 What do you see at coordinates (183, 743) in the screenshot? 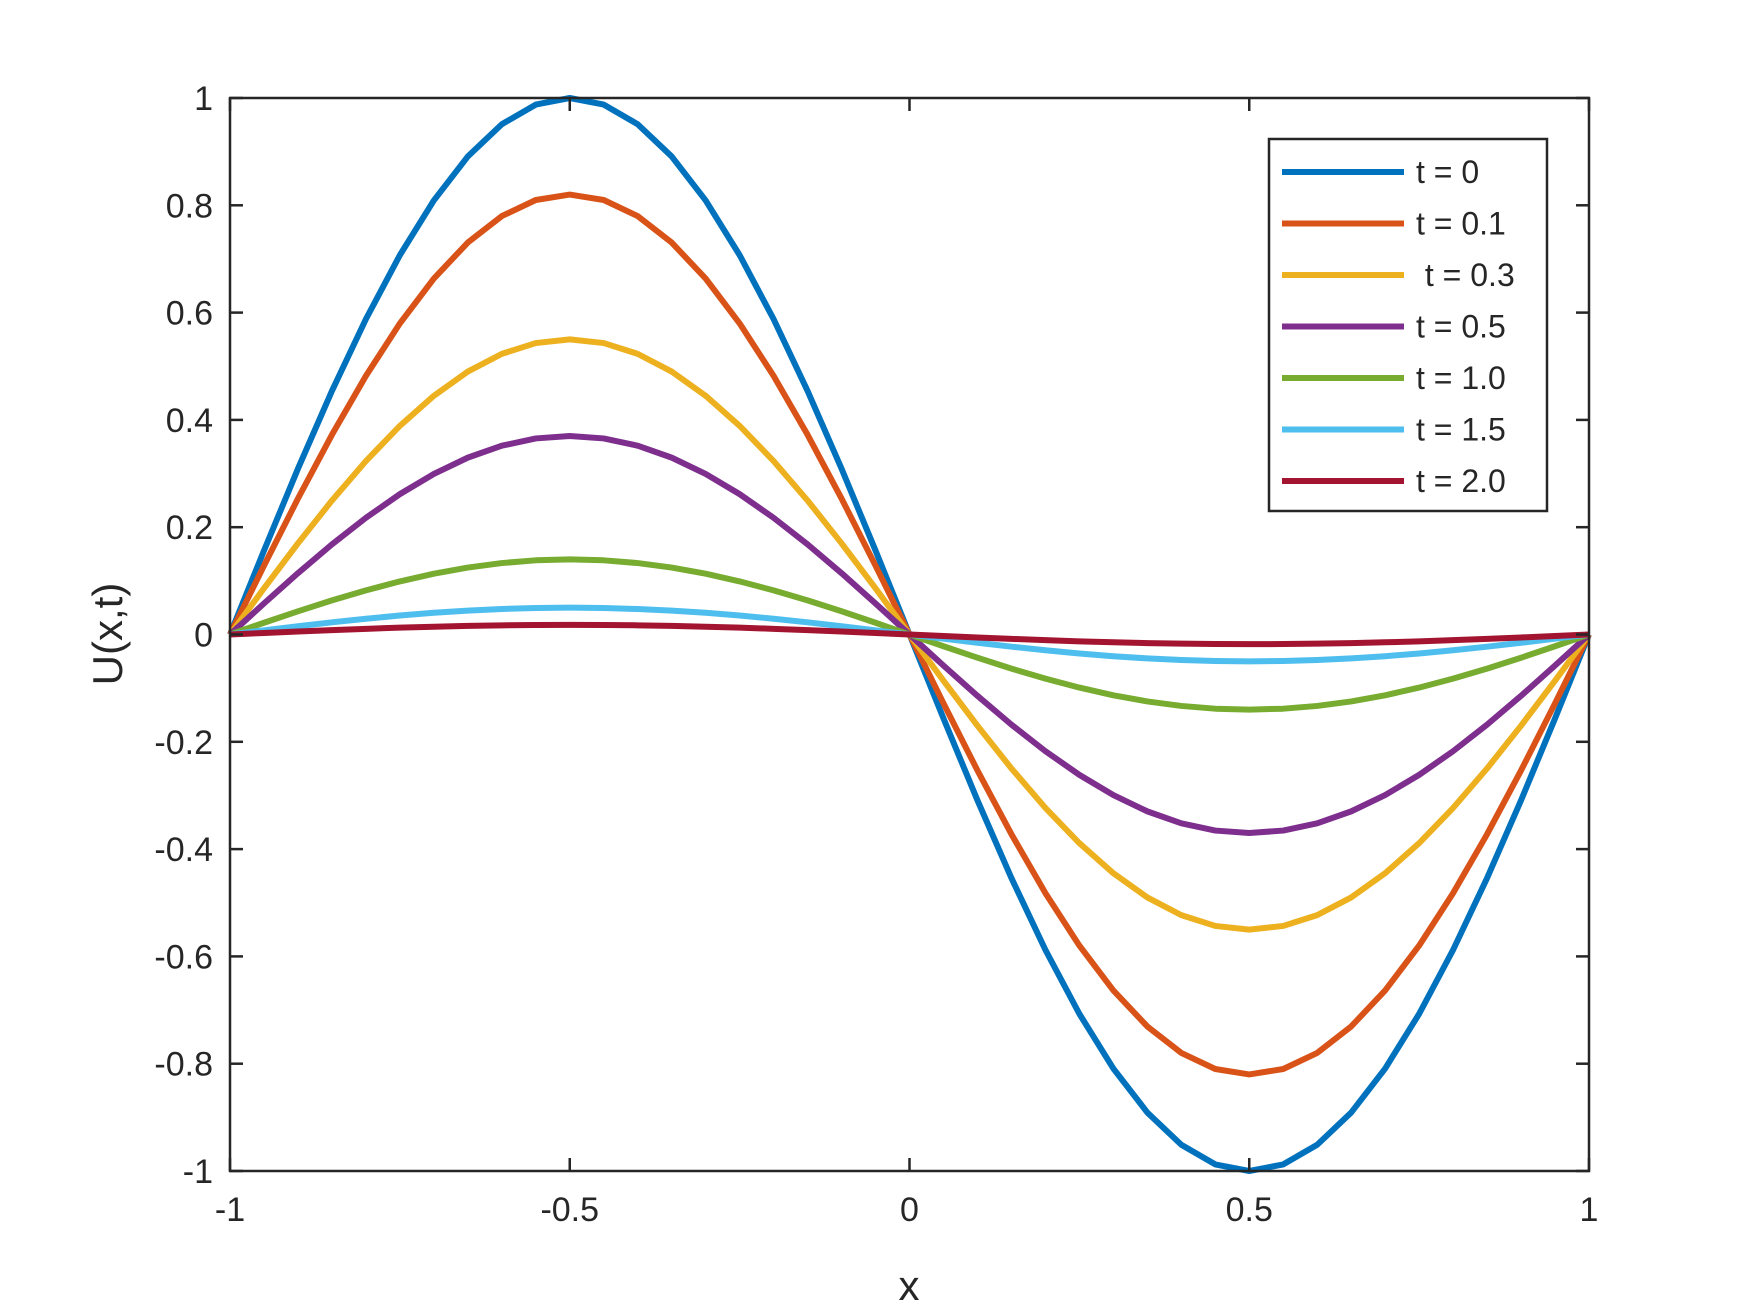
I see `y-tick-label: -0.2` at bounding box center [183, 743].